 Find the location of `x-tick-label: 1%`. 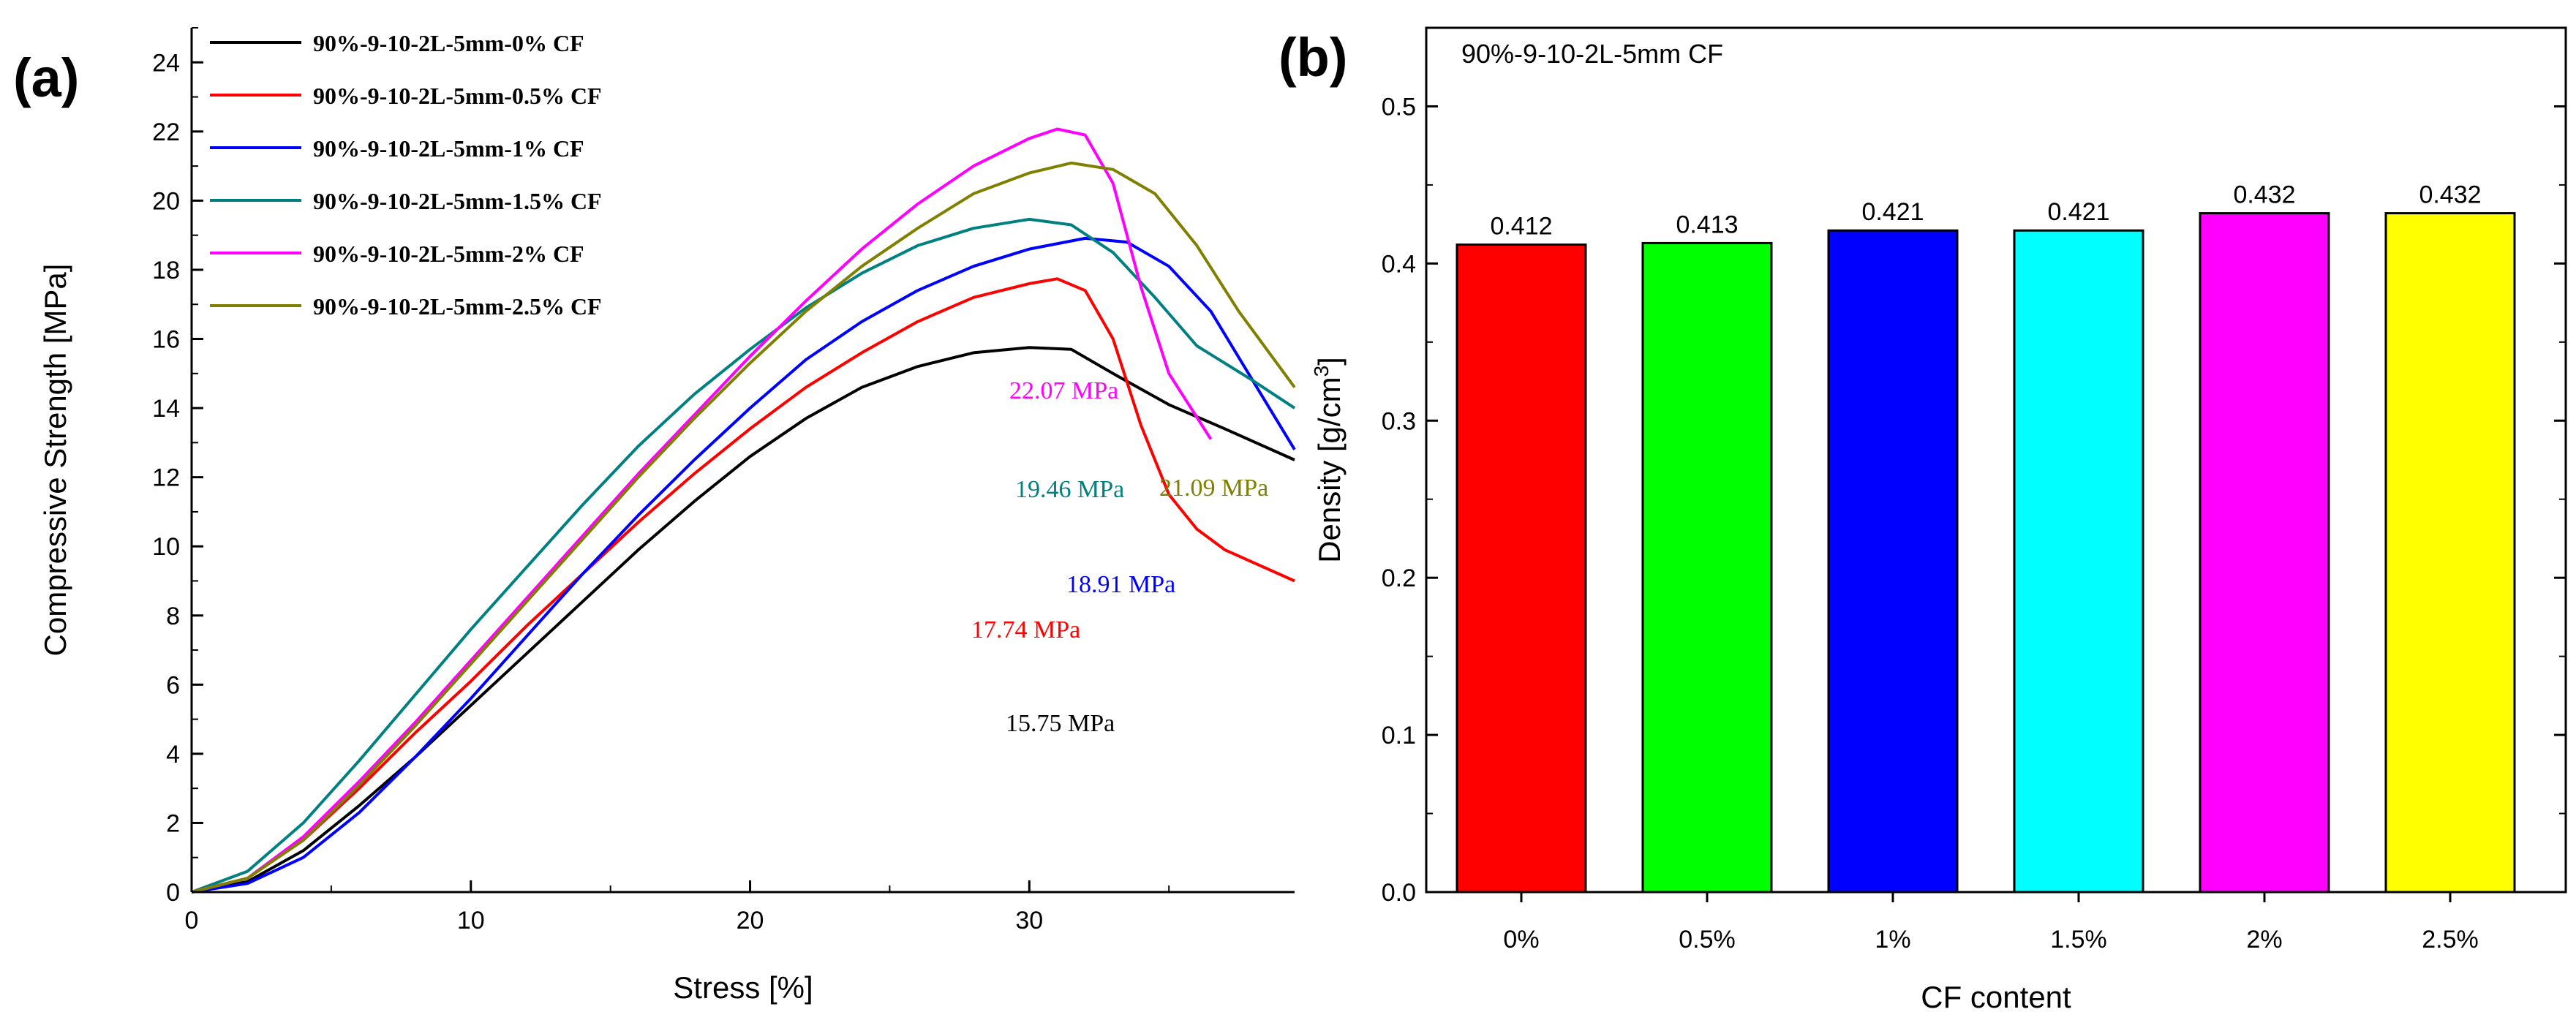

x-tick-label: 1% is located at coordinates (1892, 939).